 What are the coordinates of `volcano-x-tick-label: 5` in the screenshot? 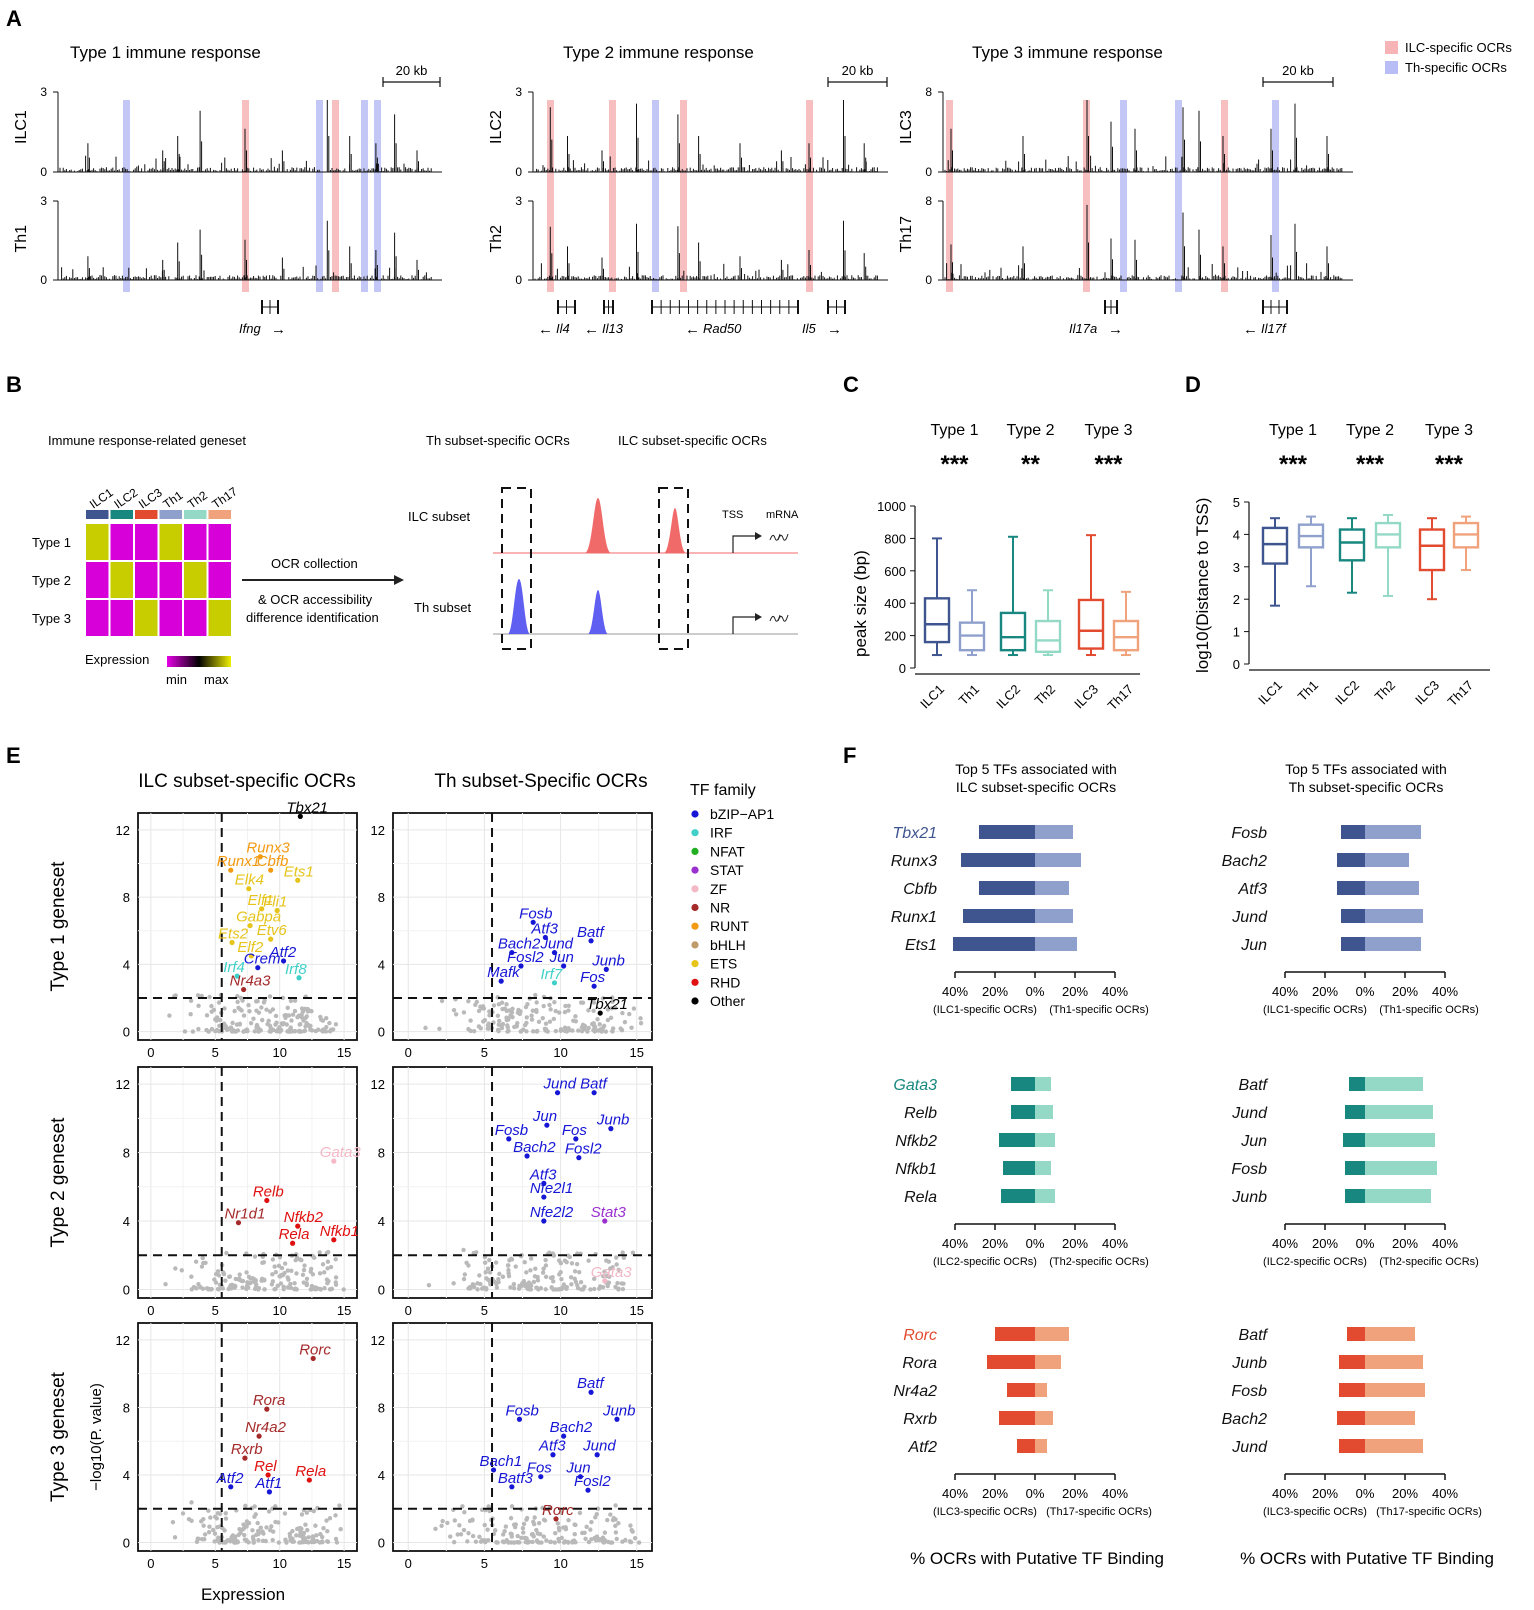 It's located at (215, 1310).